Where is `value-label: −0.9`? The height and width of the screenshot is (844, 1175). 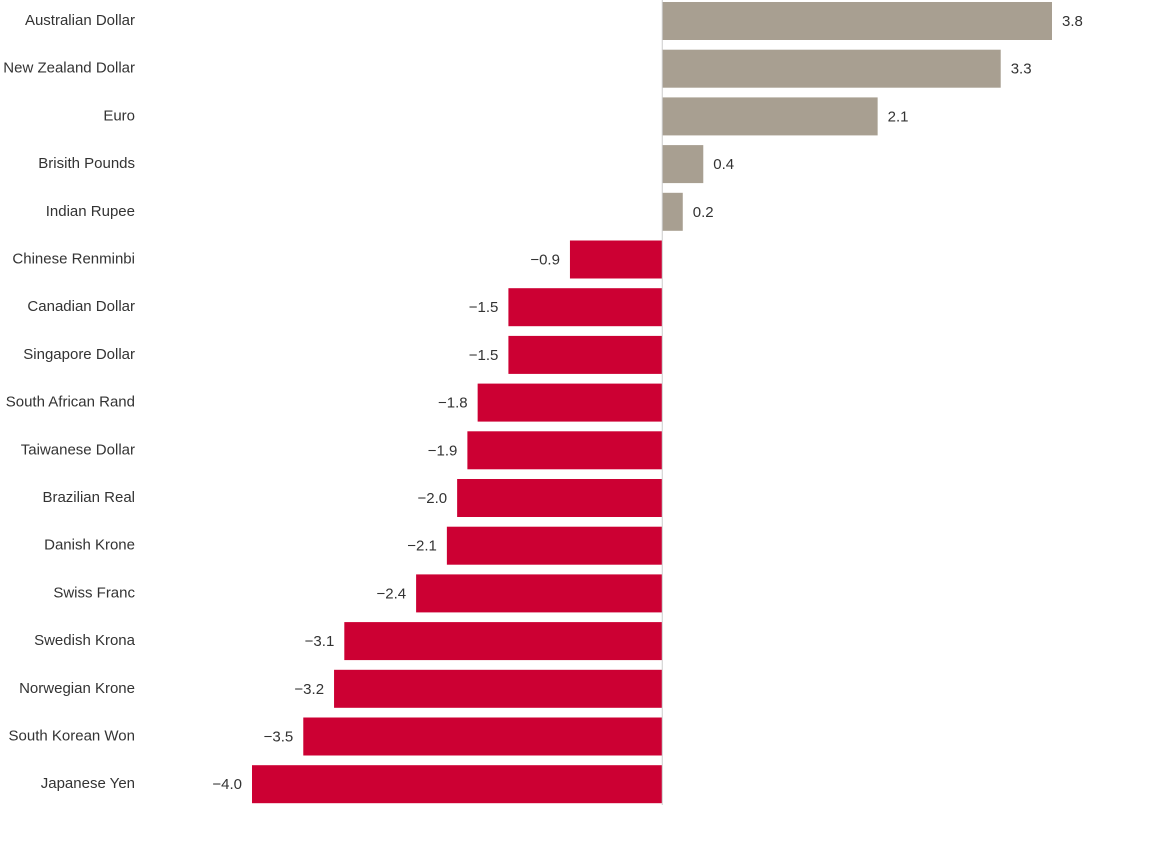 value-label: −0.9 is located at coordinates (545, 259).